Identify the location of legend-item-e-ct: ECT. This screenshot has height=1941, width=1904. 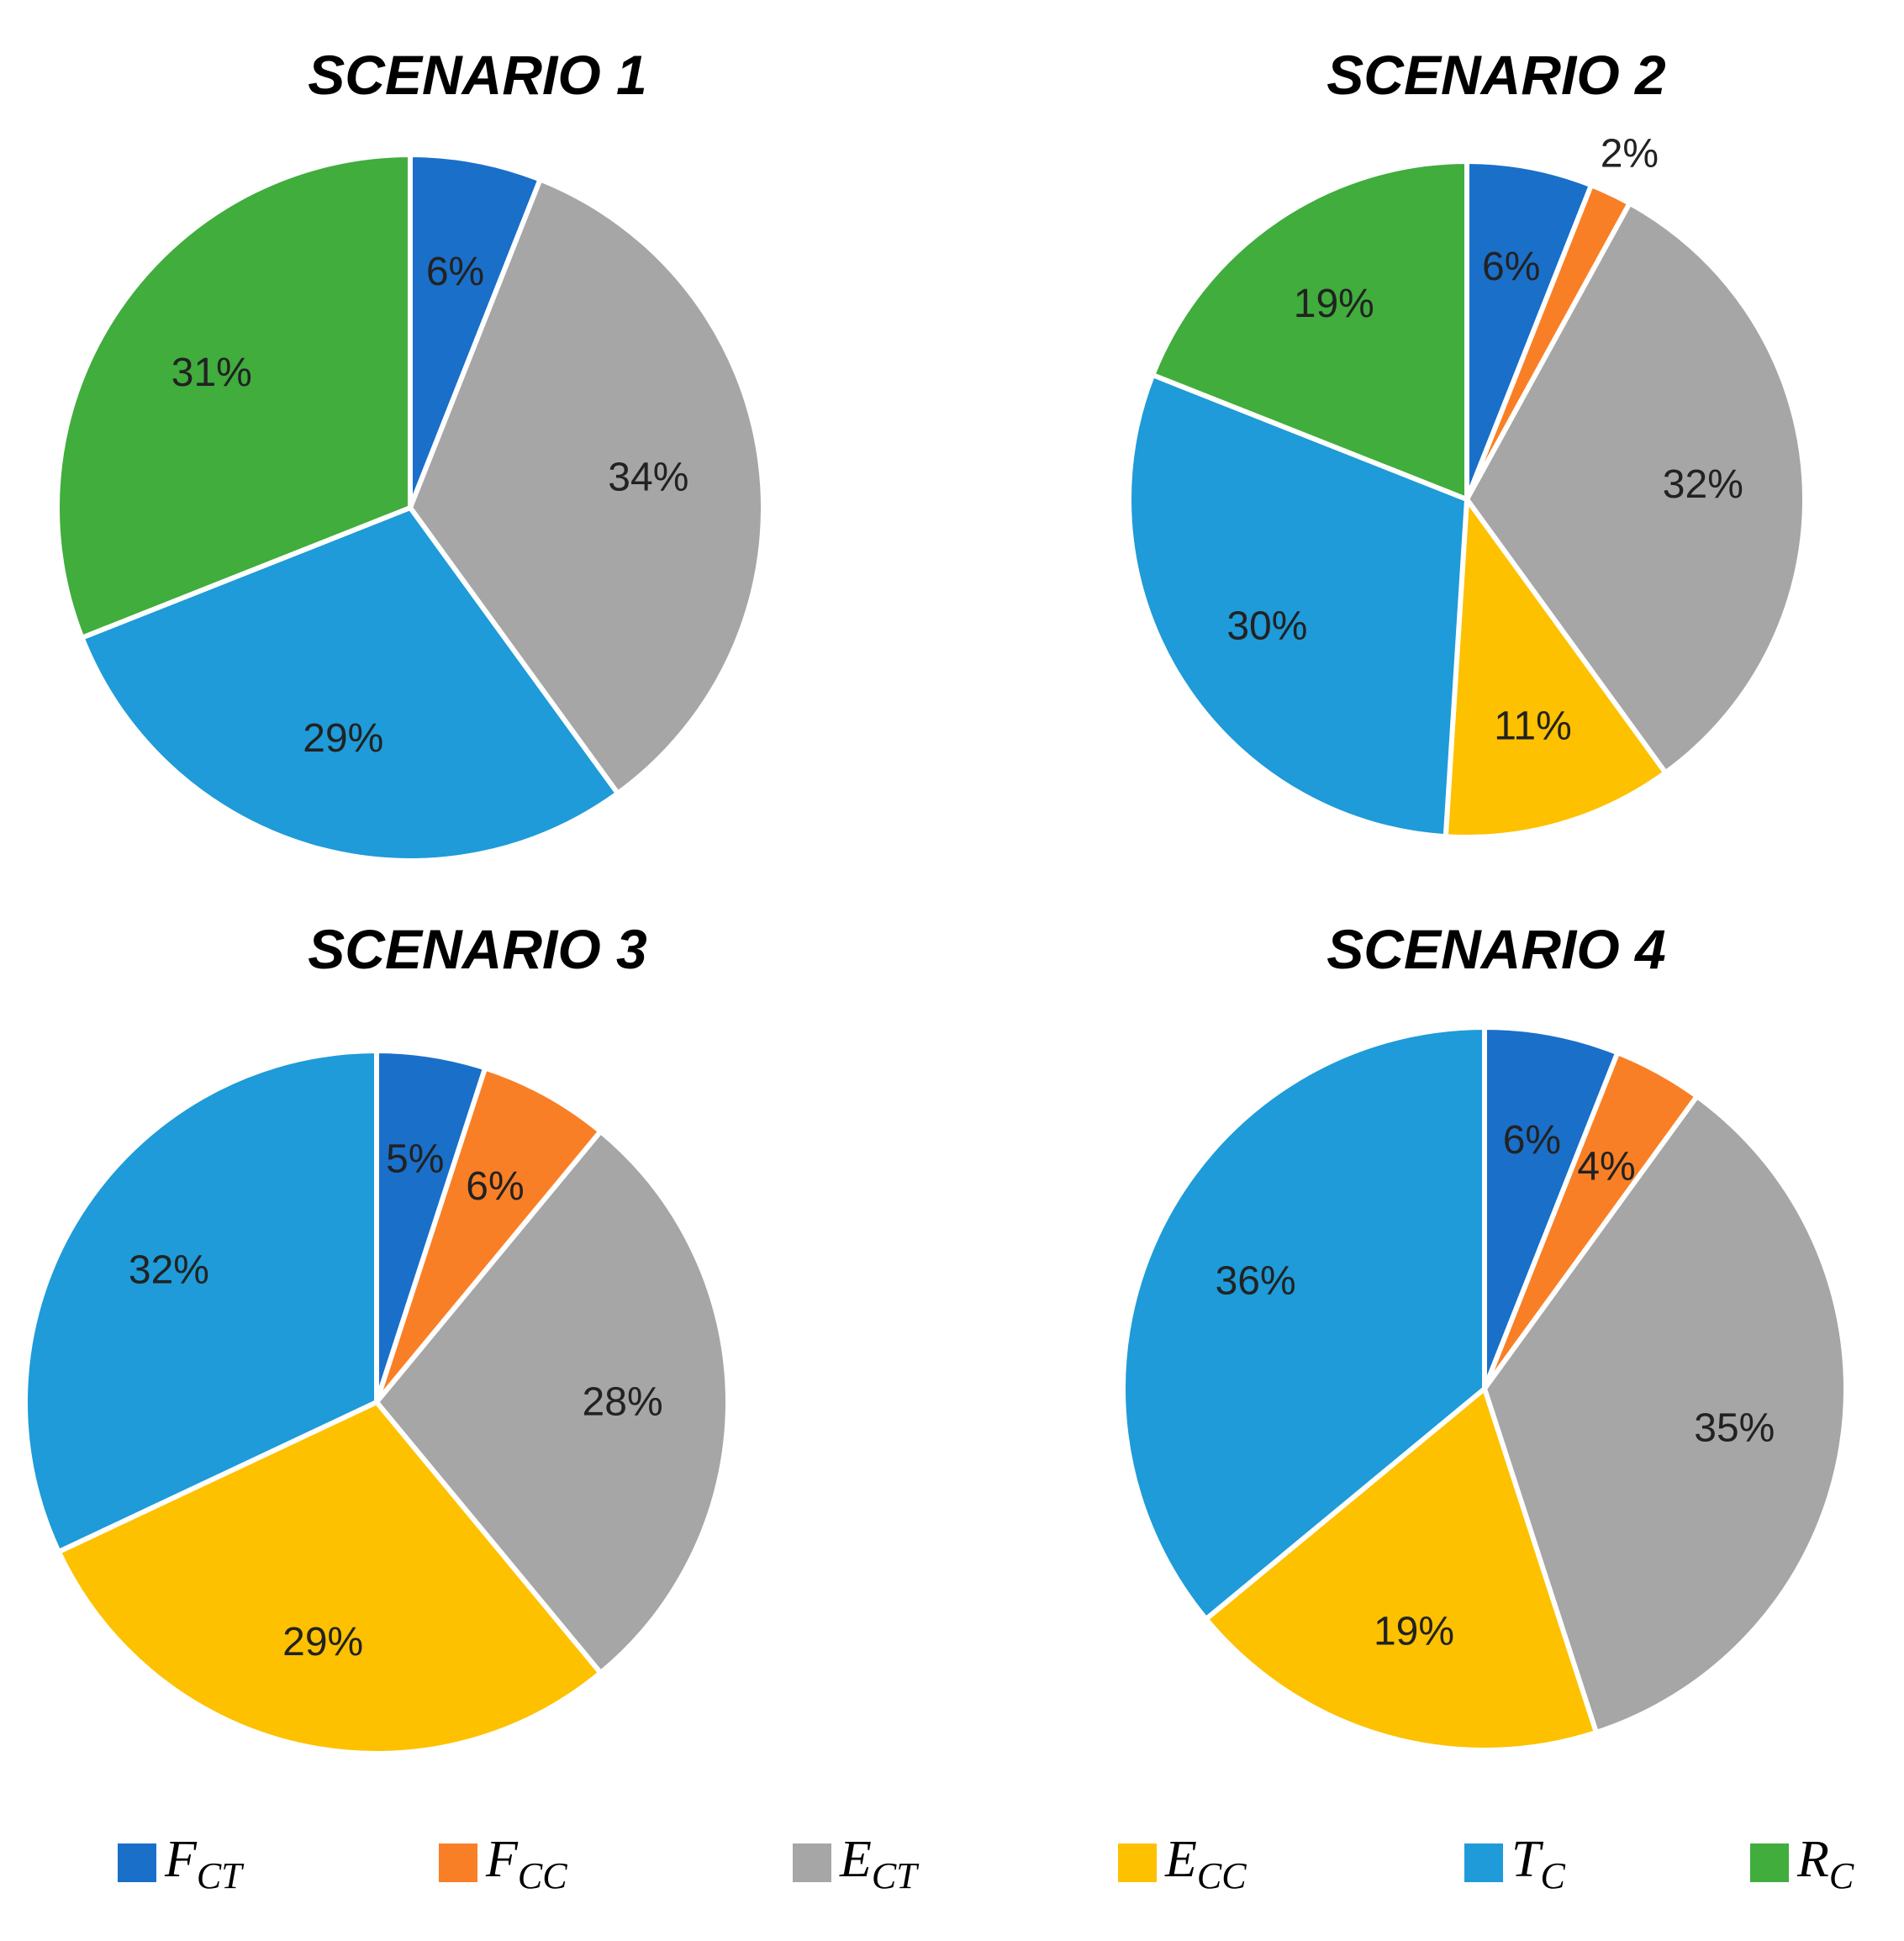
(856, 1863).